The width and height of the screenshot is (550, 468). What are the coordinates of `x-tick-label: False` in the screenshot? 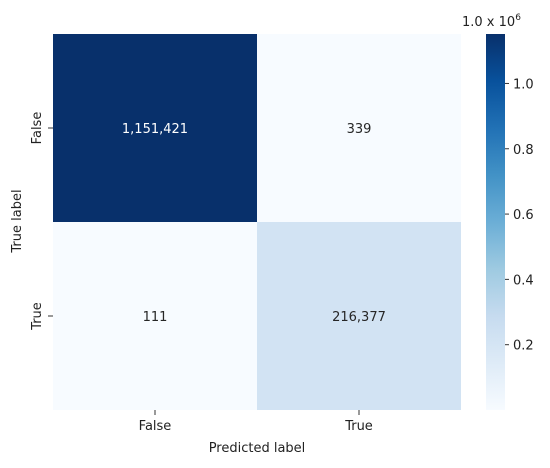 It's located at (155, 426).